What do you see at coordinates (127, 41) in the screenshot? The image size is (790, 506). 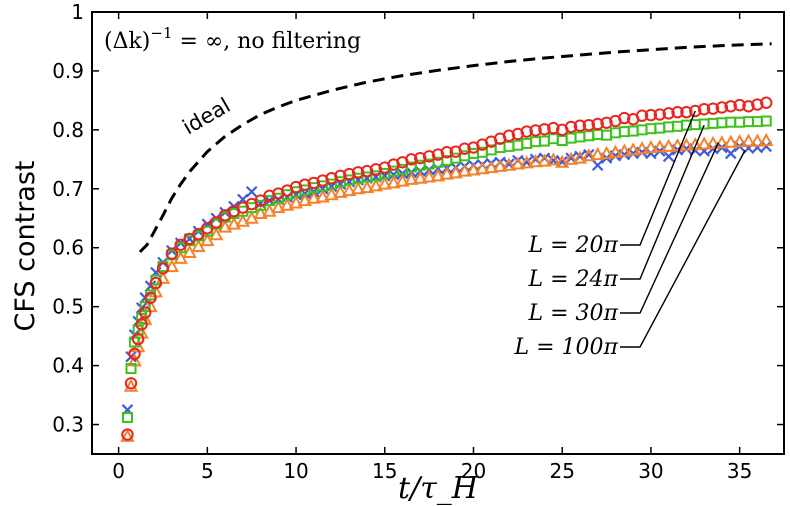 I see `chart-title-base: (Δk)` at bounding box center [127, 41].